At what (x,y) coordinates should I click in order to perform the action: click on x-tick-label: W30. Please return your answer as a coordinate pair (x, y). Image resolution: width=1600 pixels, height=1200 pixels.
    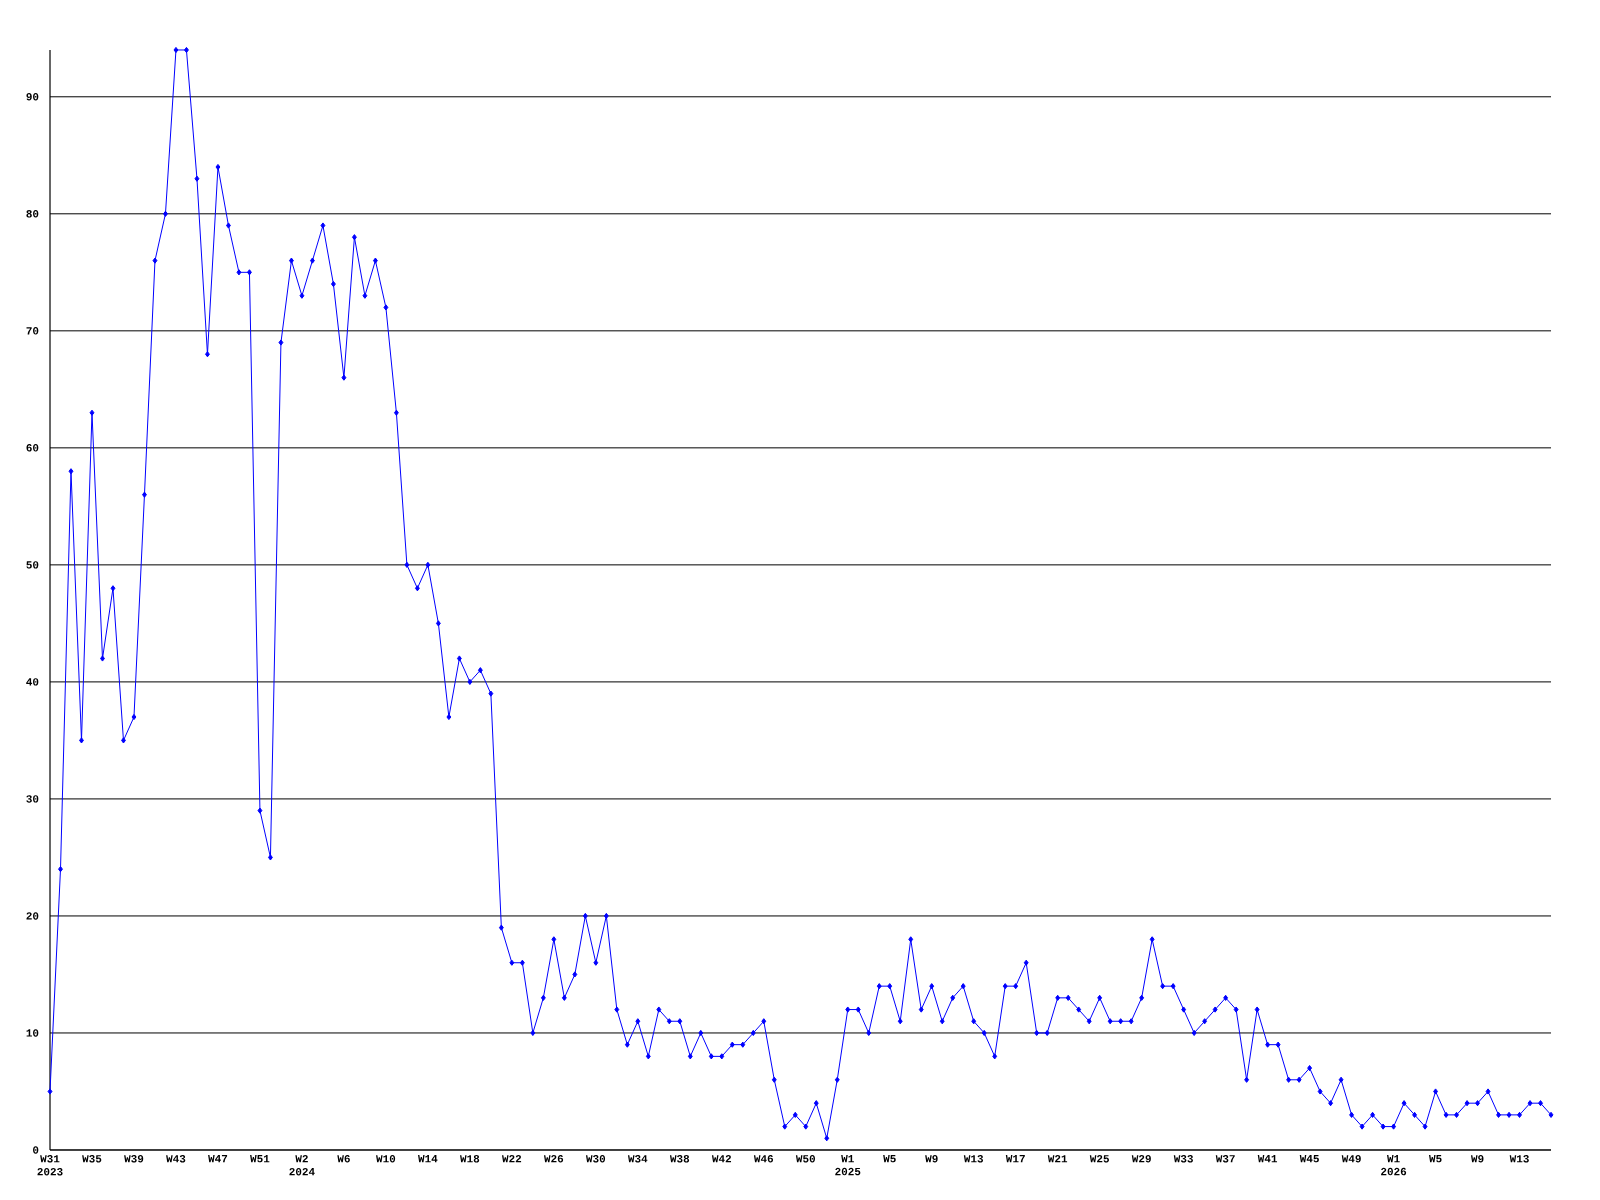
    Looking at the image, I should click on (595, 1159).